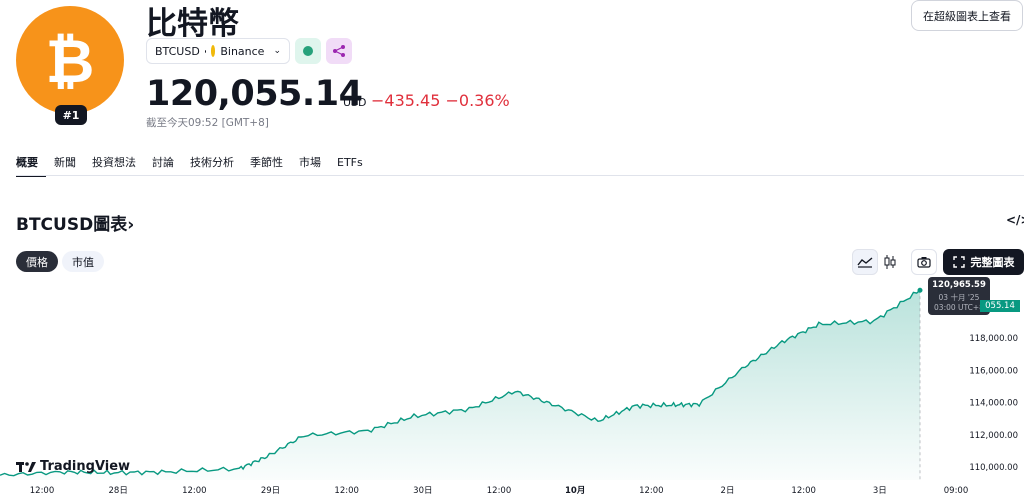 This screenshot has width=1024, height=500. I want to click on x-tick-label: 2日, so click(728, 491).